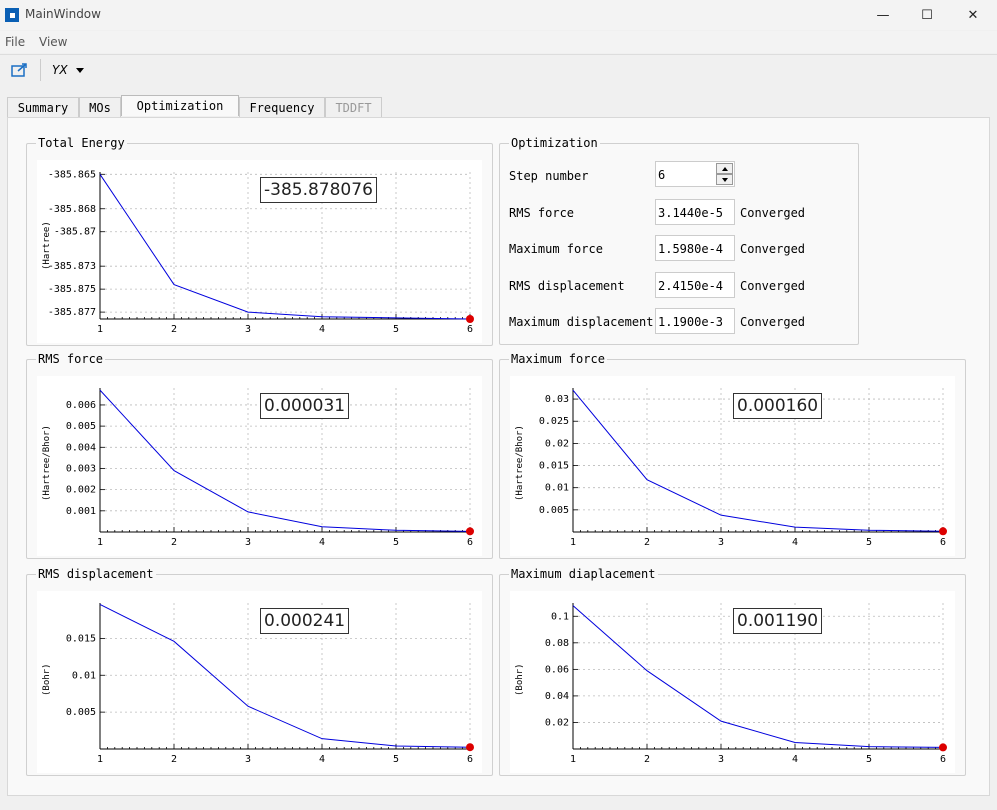 This screenshot has width=997, height=810. Describe the element at coordinates (773, 213) in the screenshot. I see `rms-force-status: Converged` at that location.